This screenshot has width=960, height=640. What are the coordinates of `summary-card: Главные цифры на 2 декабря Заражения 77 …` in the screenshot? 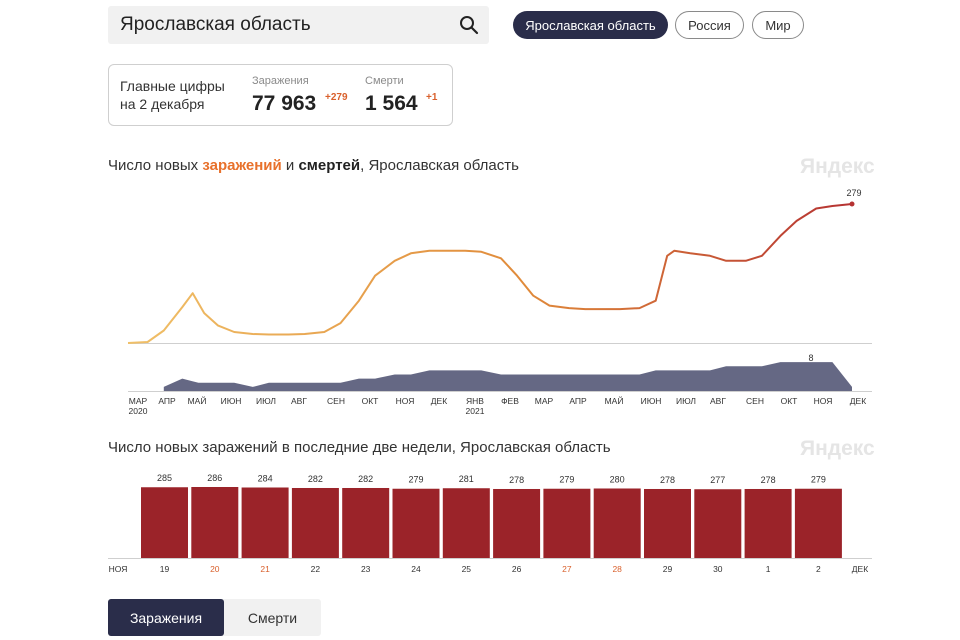 It's located at (280, 95).